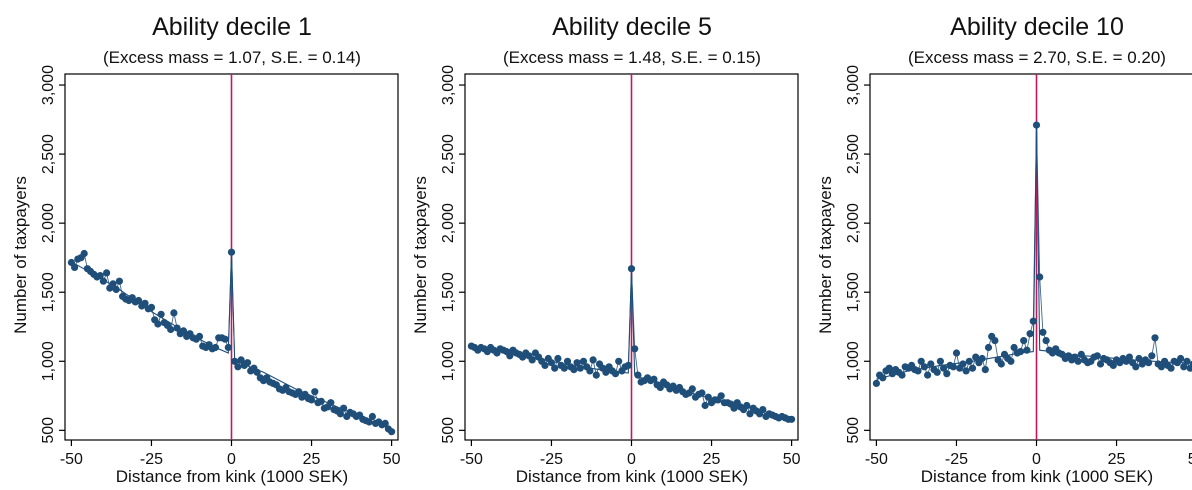 The width and height of the screenshot is (1192, 490). Describe the element at coordinates (853, 223) in the screenshot. I see `y-tick-label: 2,000` at that location.